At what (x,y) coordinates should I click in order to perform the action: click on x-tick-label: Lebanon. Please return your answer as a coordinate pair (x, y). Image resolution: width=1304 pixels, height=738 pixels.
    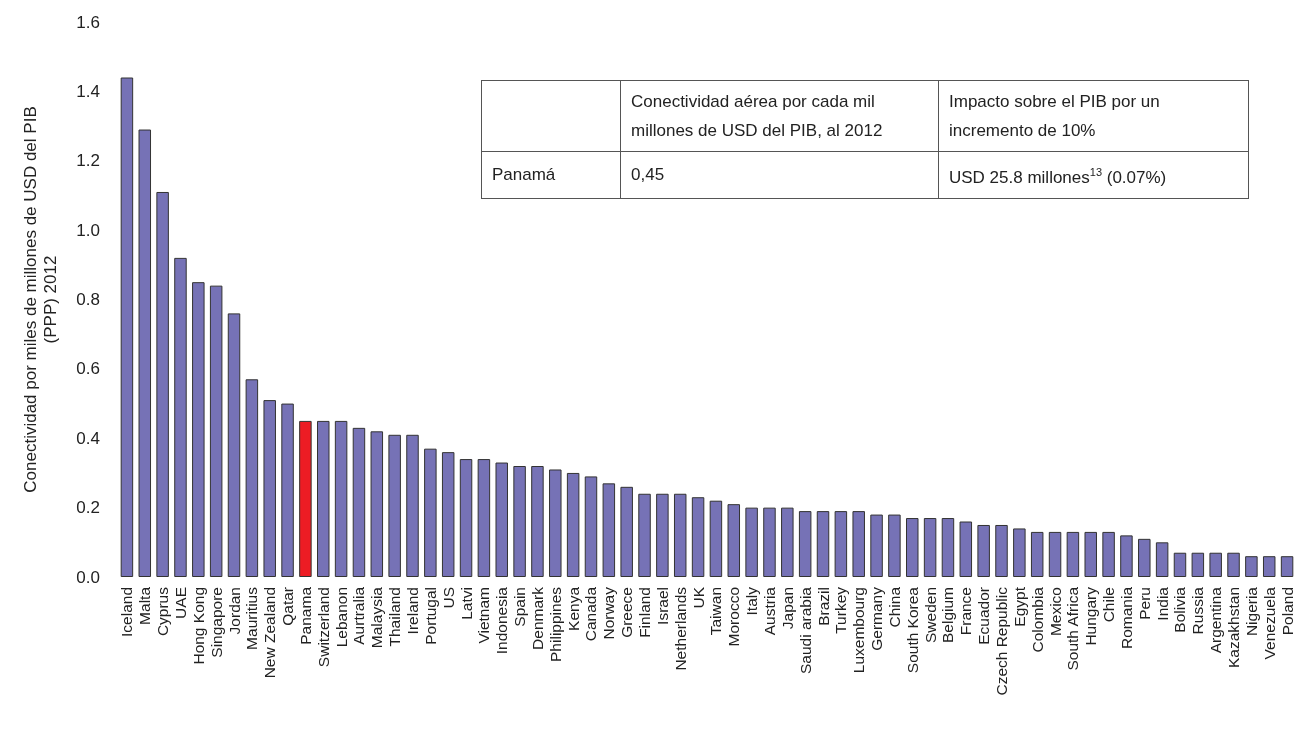
    Looking at the image, I should click on (341, 617).